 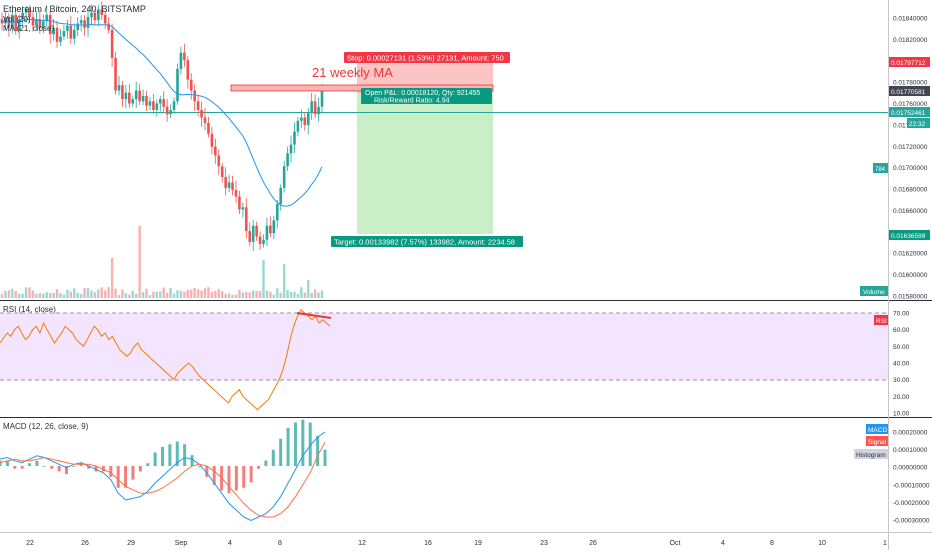 What do you see at coordinates (314, 315) in the screenshot?
I see `rsi-divergence-line` at bounding box center [314, 315].